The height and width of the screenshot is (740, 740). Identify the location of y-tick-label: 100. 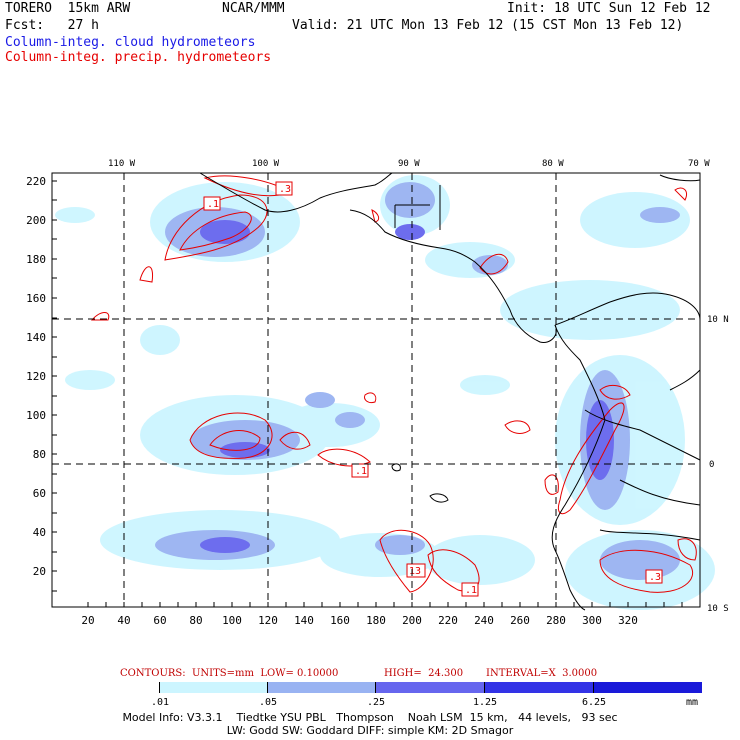
(36, 415).